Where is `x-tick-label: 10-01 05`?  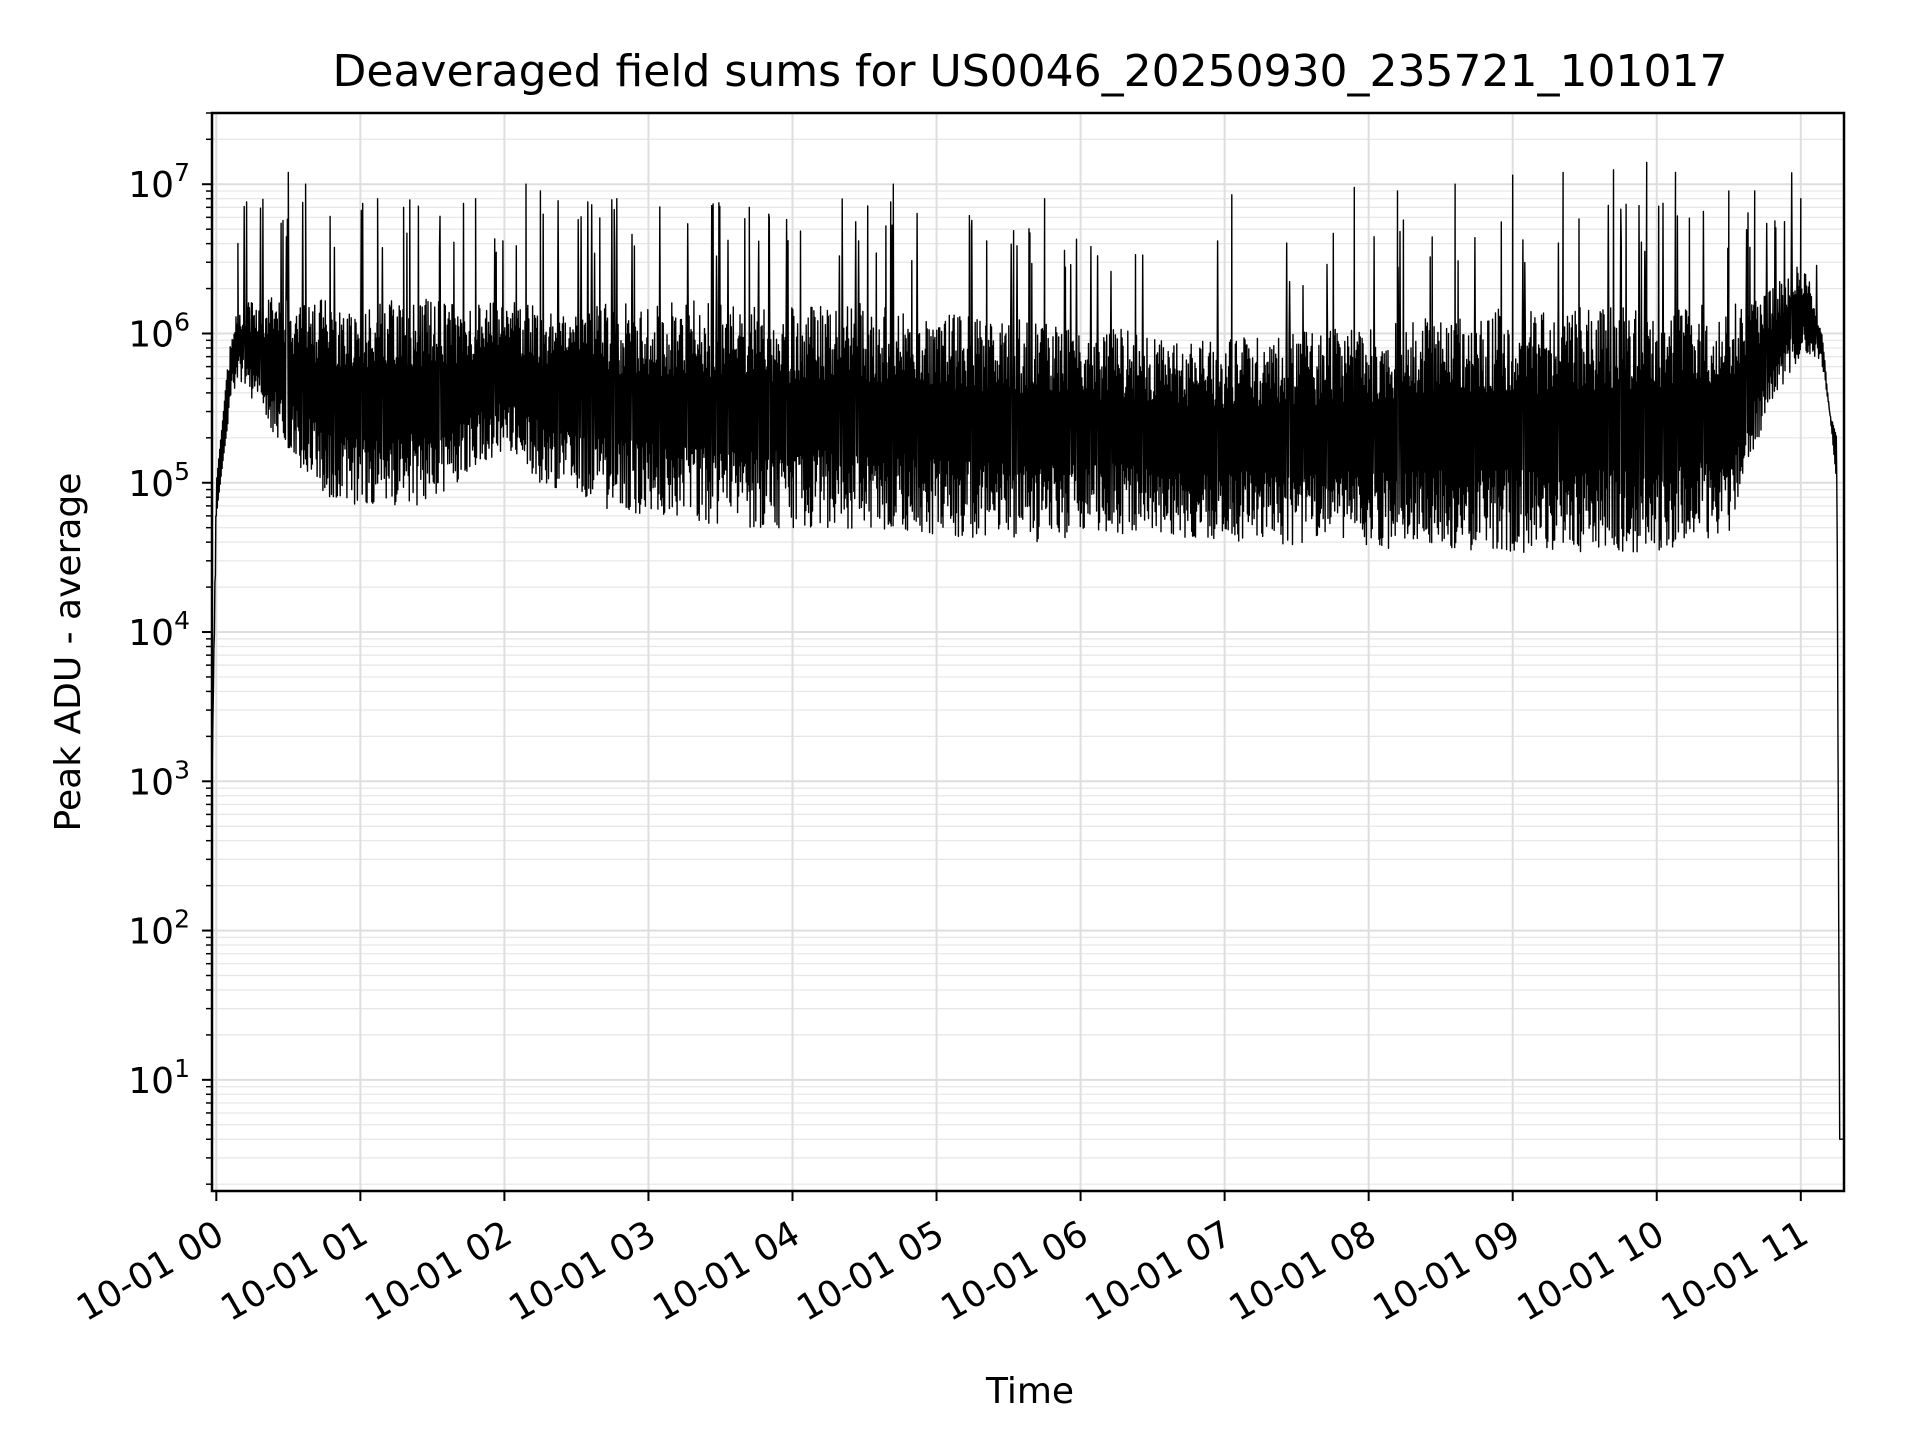 x-tick-label: 10-01 05 is located at coordinates (870, 1271).